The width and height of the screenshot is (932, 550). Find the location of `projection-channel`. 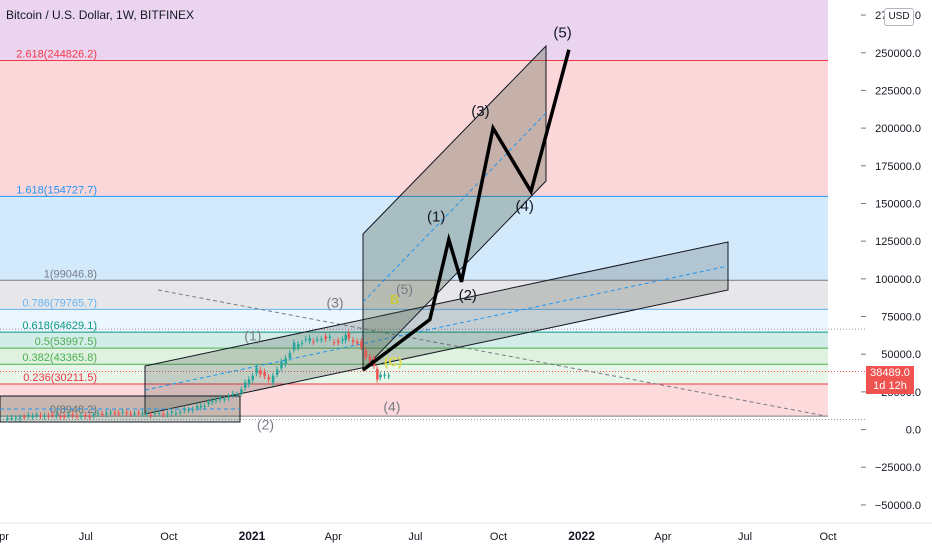

projection-channel is located at coordinates (454, 208).